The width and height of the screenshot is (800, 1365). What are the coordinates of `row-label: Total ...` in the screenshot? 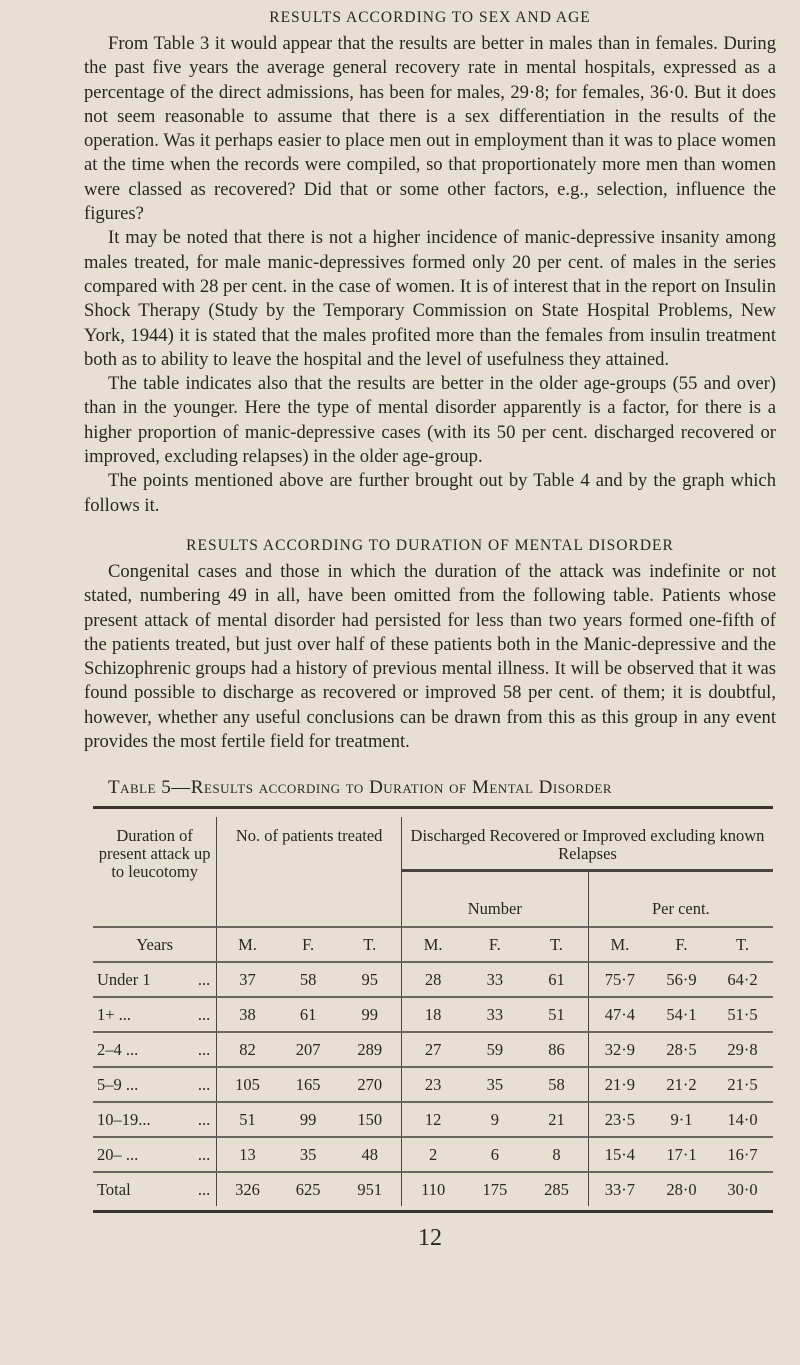 It's located at (155, 1189).